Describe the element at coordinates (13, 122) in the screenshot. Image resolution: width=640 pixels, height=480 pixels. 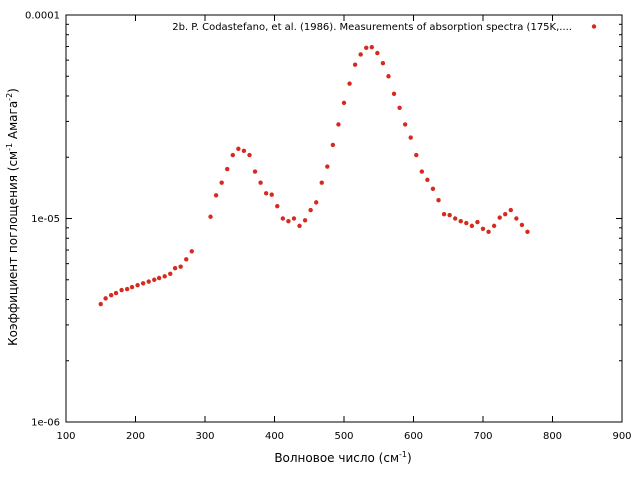
I see `y-axis-title-mid: Амага` at that location.